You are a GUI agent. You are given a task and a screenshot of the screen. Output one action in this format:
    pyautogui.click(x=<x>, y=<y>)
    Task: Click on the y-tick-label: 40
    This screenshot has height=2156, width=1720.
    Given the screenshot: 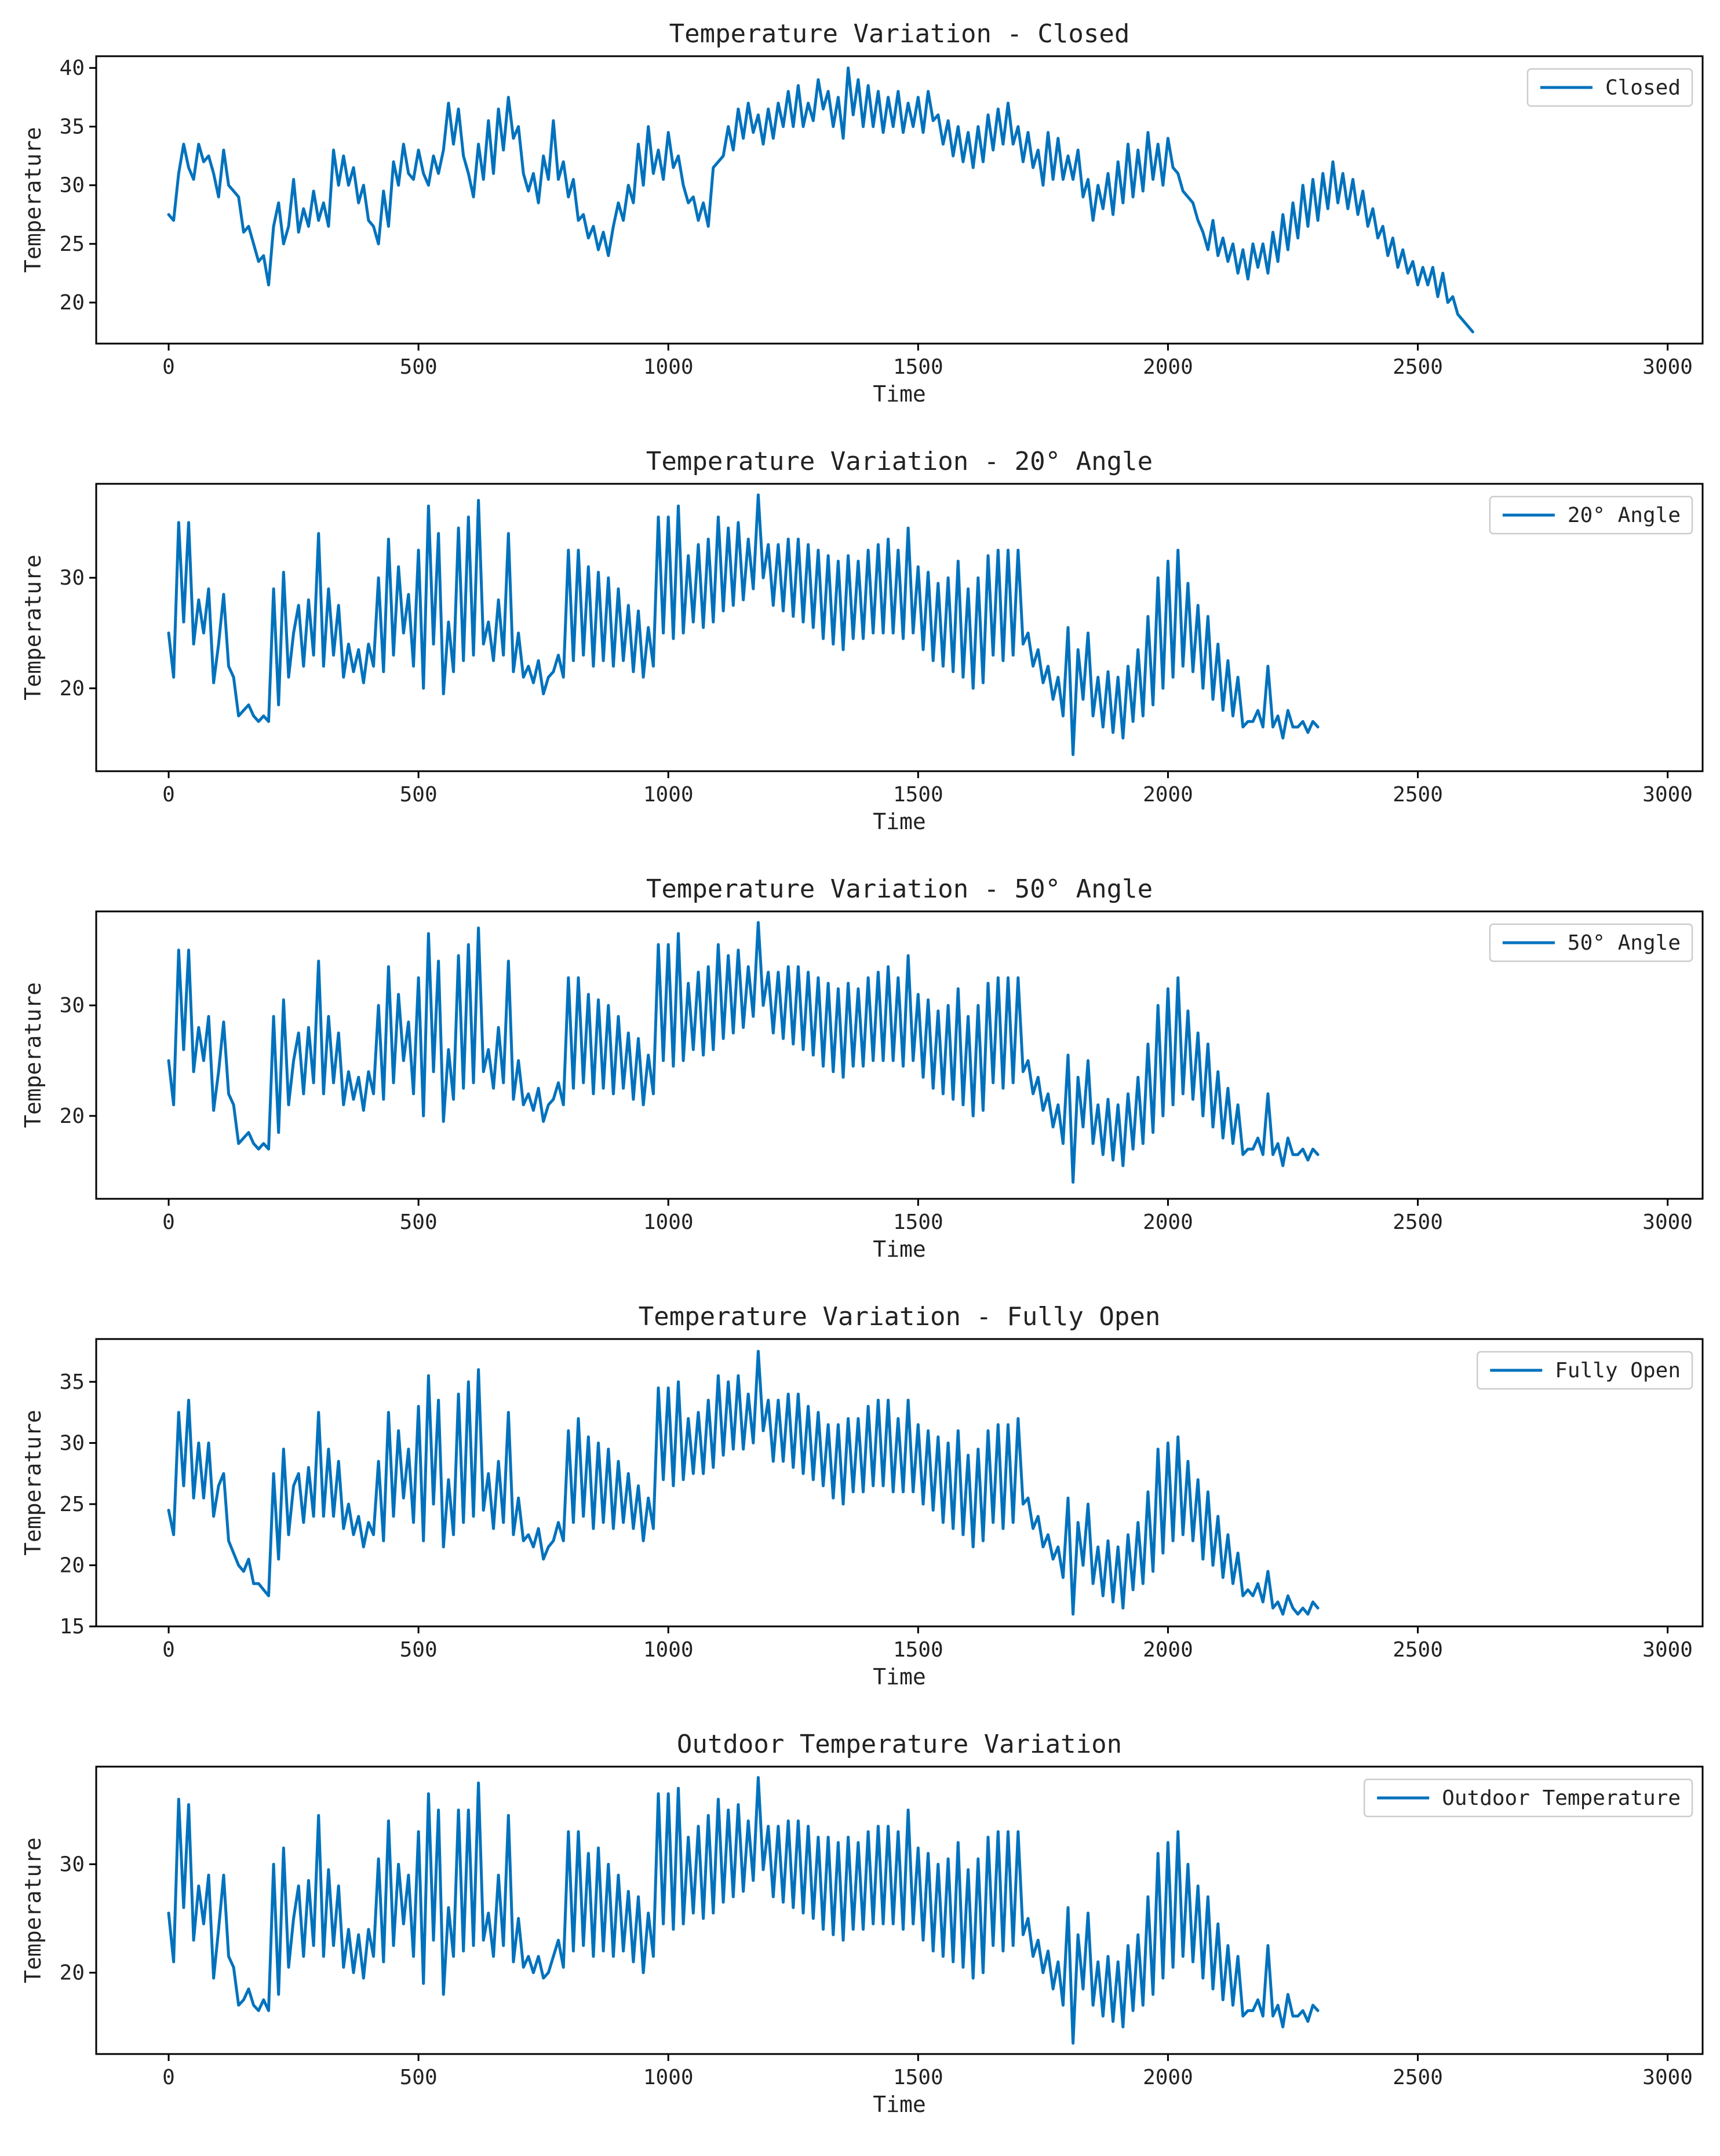 What is the action you would take?
    pyautogui.click(x=72, y=68)
    